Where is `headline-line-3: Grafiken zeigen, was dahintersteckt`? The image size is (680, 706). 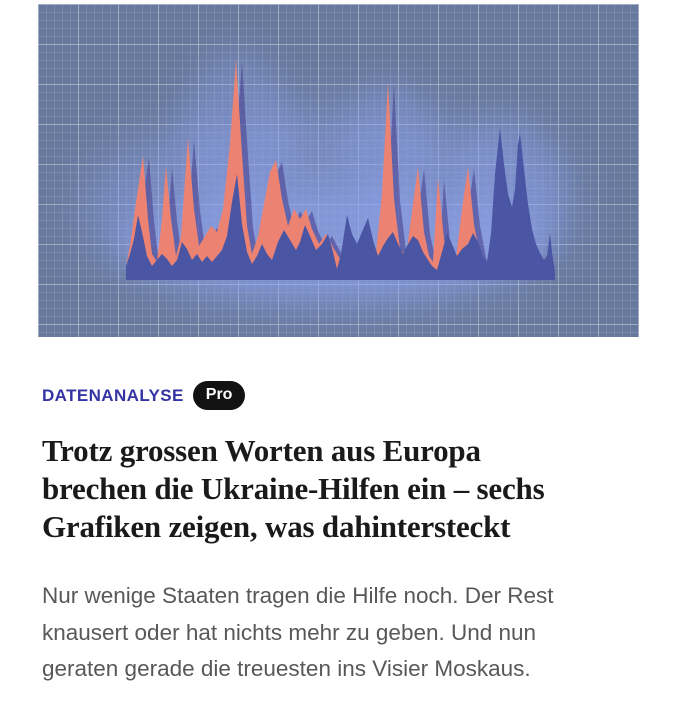
headline-line-3: Grafiken zeigen, was dahintersteckt is located at coordinates (276, 526).